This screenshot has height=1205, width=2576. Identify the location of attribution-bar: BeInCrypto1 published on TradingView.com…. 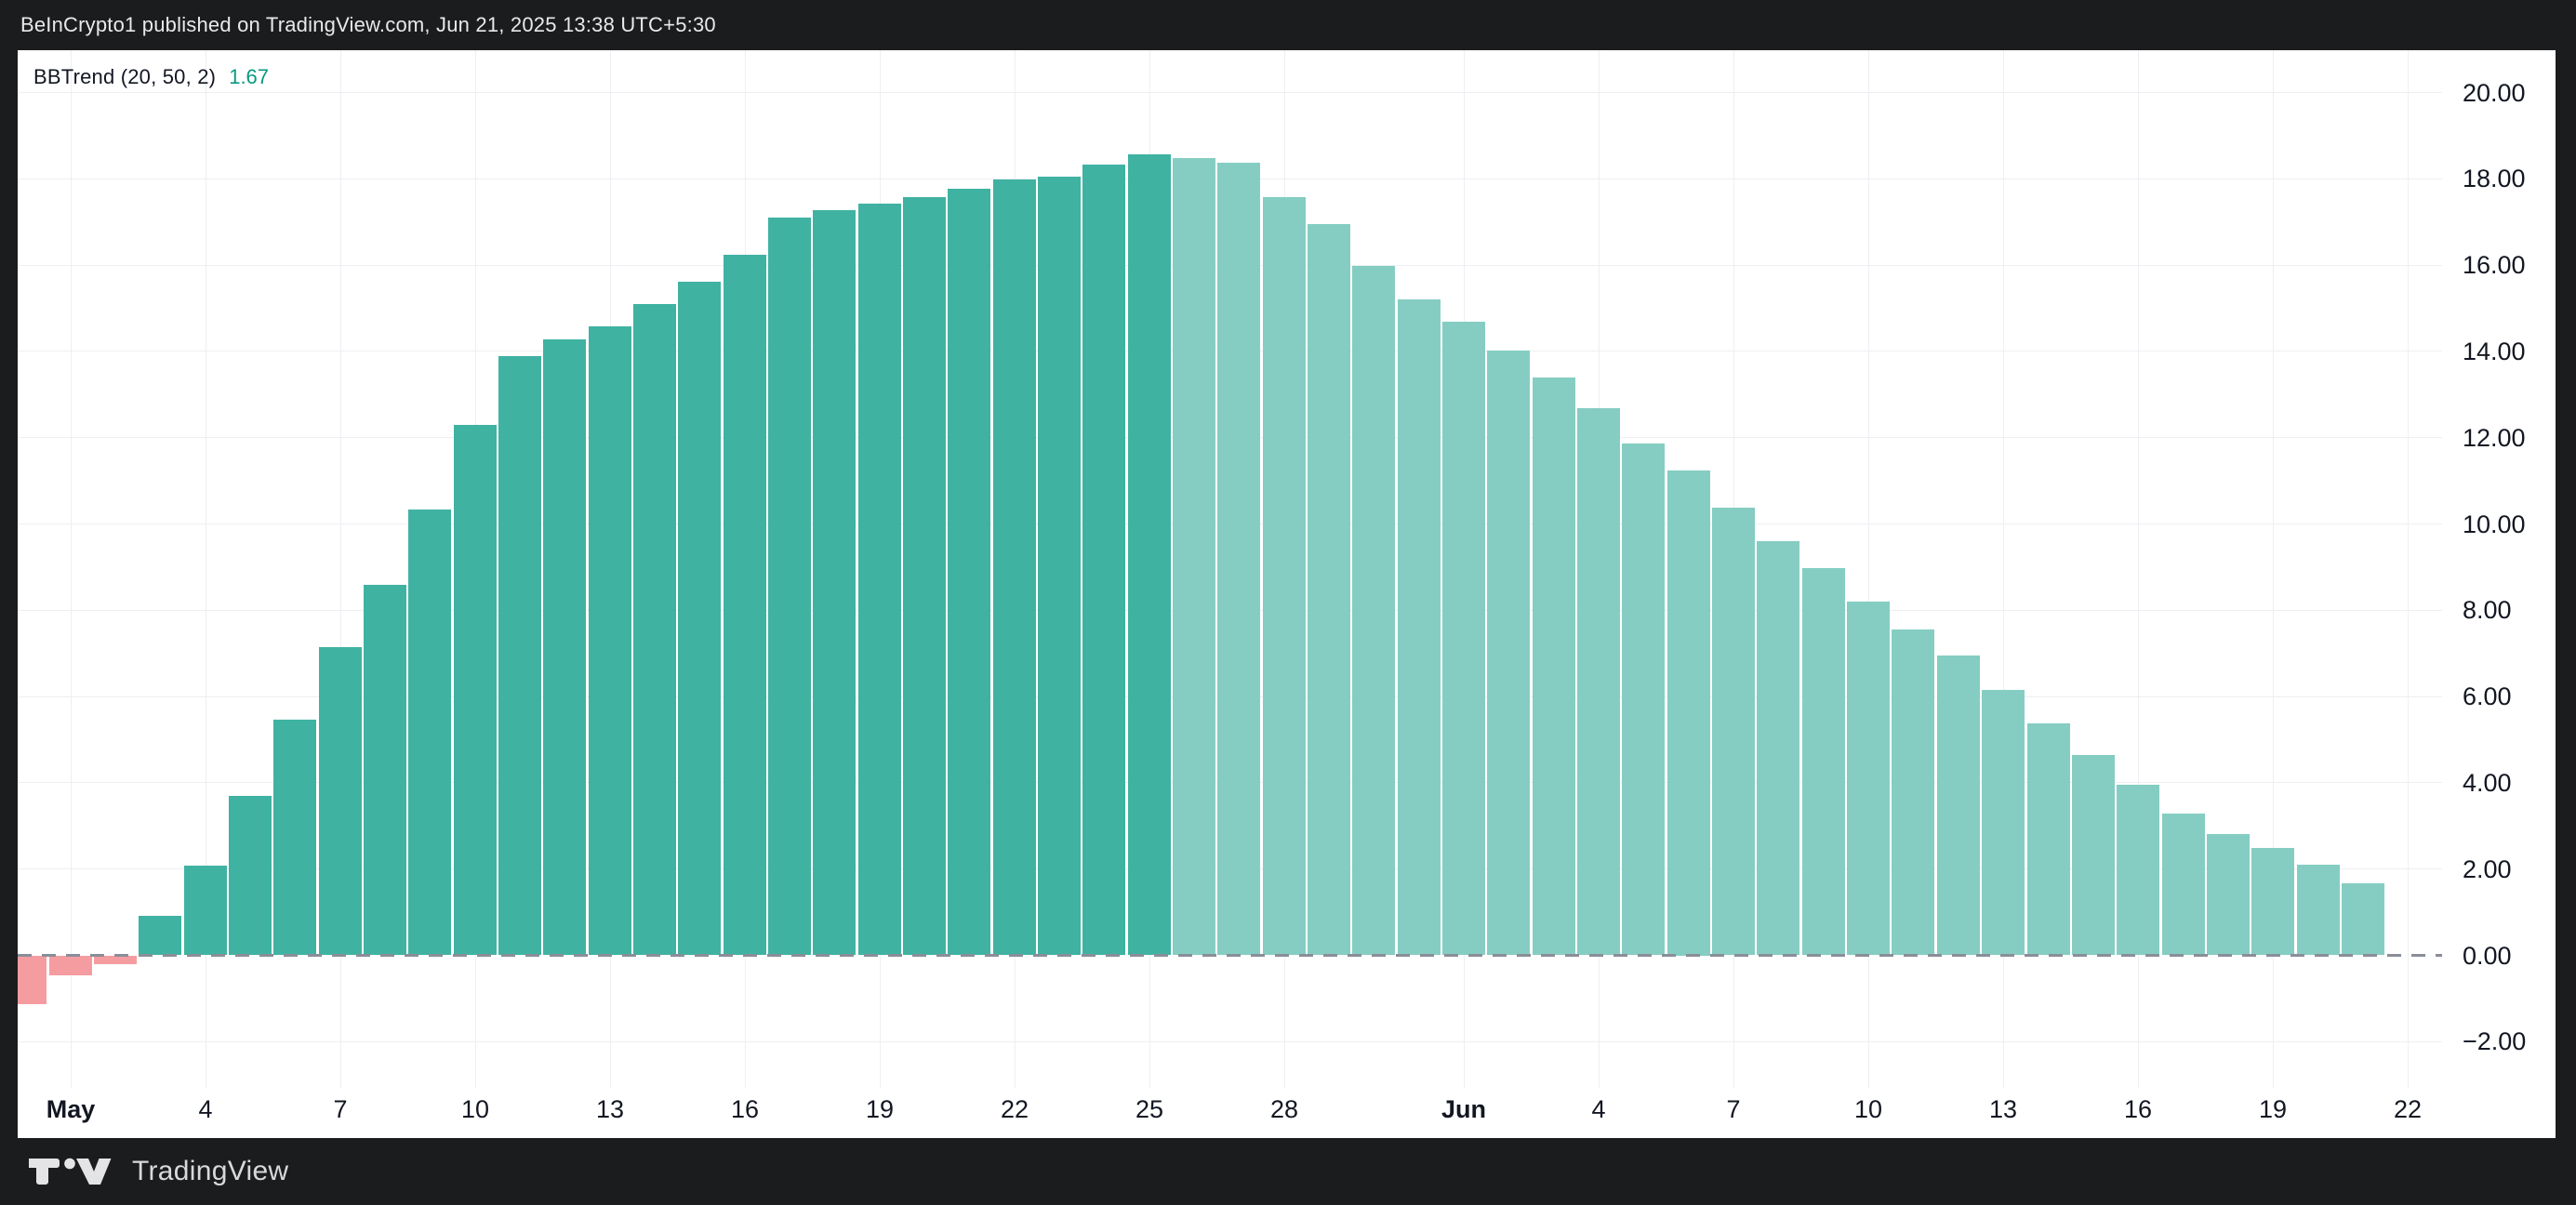
(1288, 25).